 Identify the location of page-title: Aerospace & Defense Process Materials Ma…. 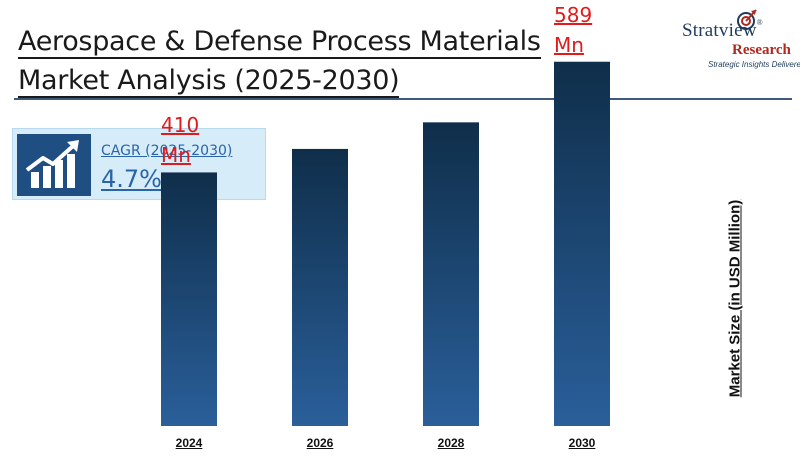
(279, 61).